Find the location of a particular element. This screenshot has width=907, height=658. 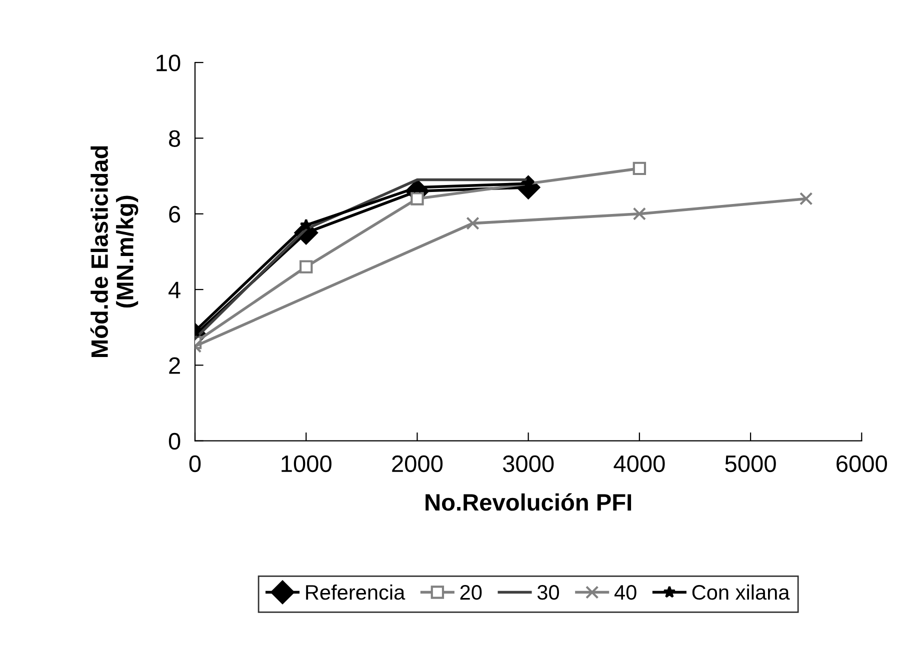

x-tick-label: 1000 is located at coordinates (307, 463).